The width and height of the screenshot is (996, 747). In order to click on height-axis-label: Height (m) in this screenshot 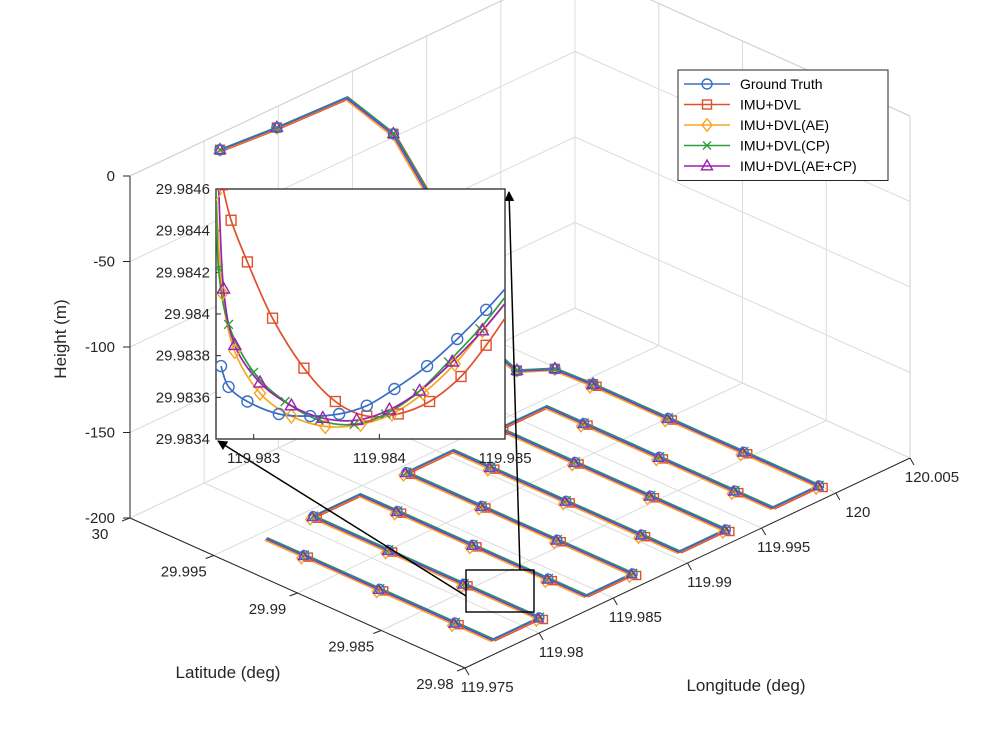, I will do `click(60, 338)`.